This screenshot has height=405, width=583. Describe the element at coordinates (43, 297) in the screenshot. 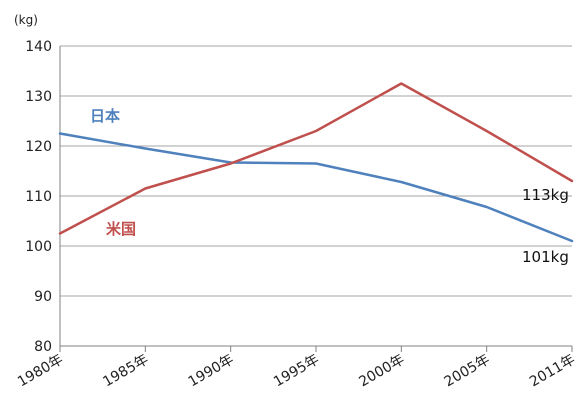

I see `y-tick-90: 90` at that location.